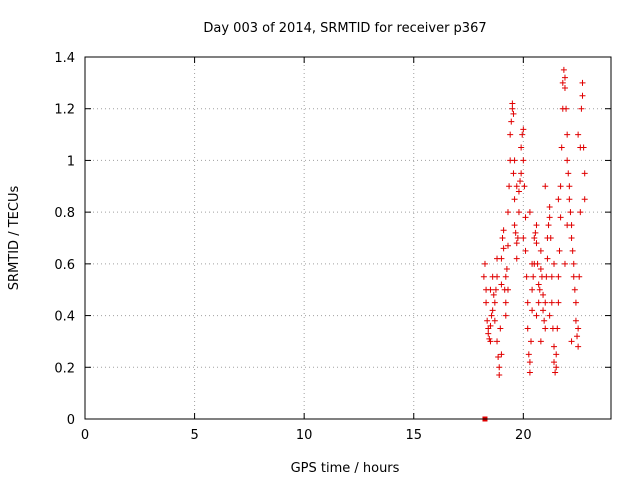 The height and width of the screenshot is (480, 640). What do you see at coordinates (304, 435) in the screenshot?
I see `x-tick-label: 10` at bounding box center [304, 435].